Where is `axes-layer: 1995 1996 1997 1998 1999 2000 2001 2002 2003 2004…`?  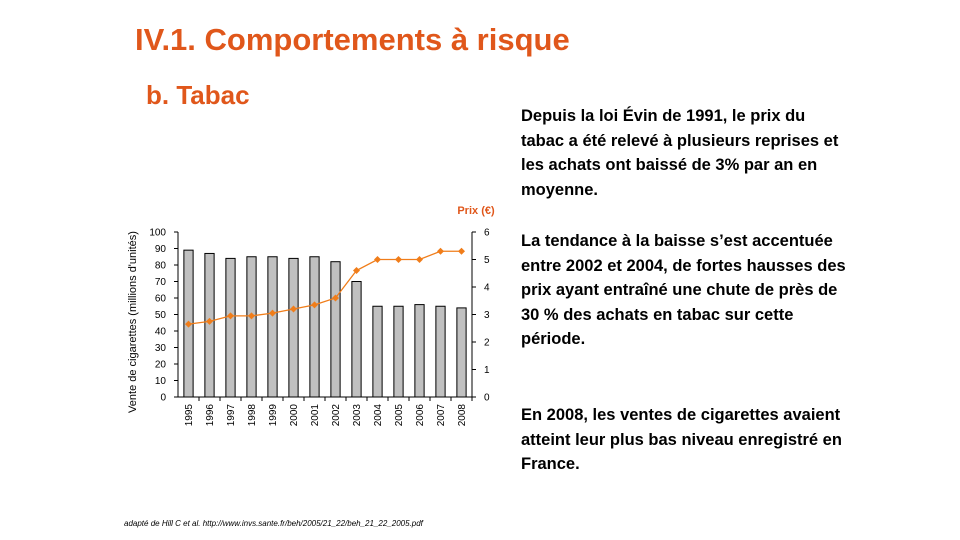 axes-layer: 1995 1996 1997 1998 1999 2000 2001 2002 2003 2004… is located at coordinates (319, 327).